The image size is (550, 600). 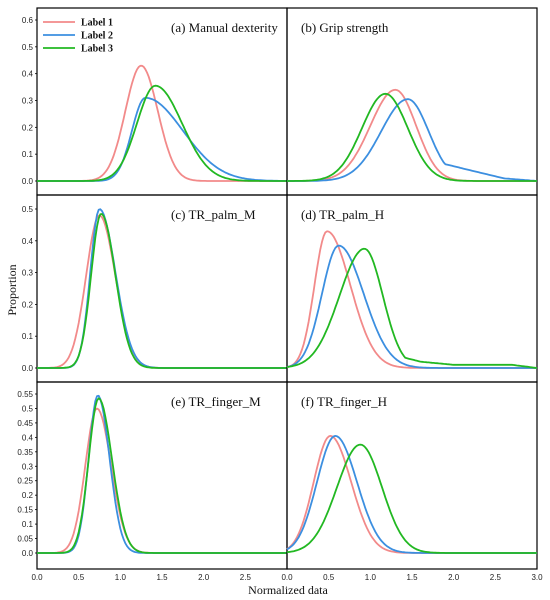 I want to click on panel-frame, so click(x=412, y=475).